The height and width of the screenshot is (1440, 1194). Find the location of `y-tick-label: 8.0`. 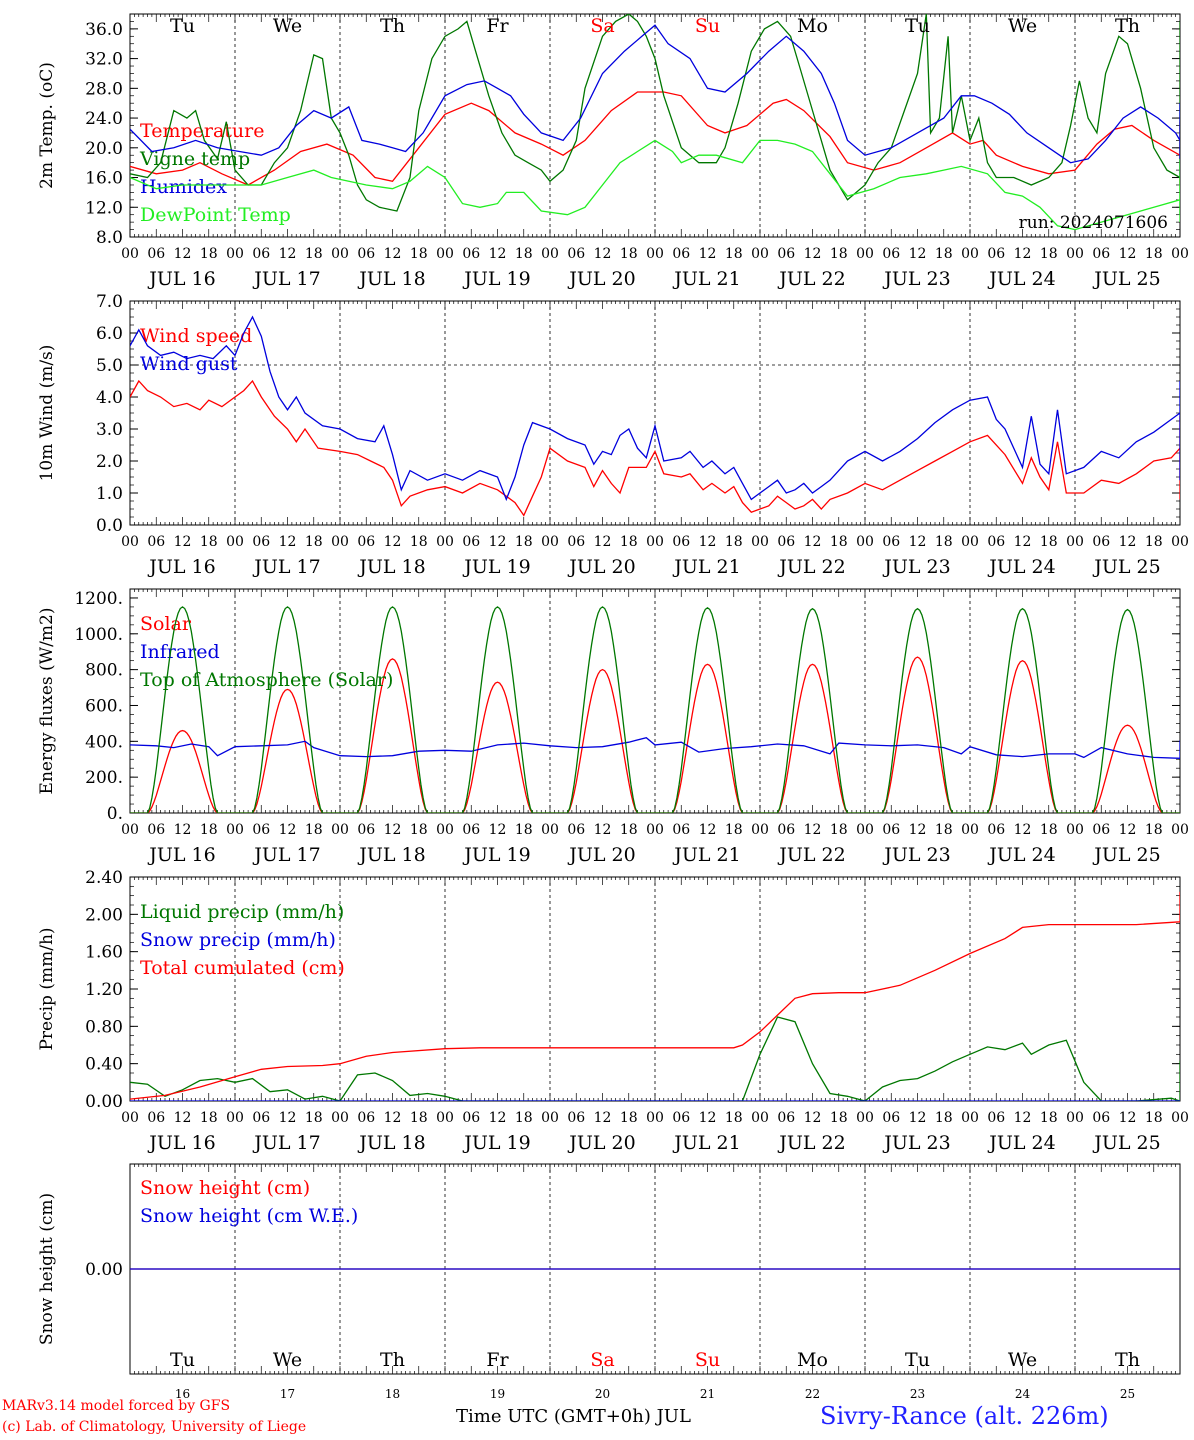

y-tick-label: 8.0 is located at coordinates (109, 238).